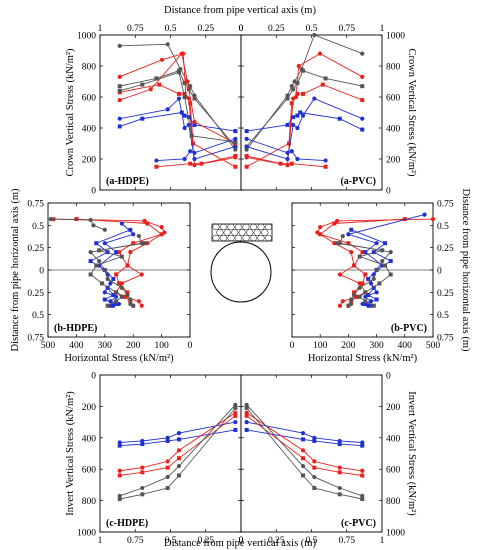 This screenshot has width=481, height=550. Describe the element at coordinates (358, 181) in the screenshot. I see `panel-label: (a-PVC)` at that location.